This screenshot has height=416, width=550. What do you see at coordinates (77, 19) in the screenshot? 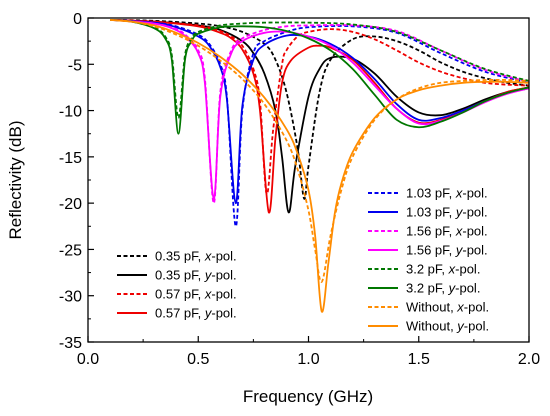
I see `y-tick-label: 0` at bounding box center [77, 19].